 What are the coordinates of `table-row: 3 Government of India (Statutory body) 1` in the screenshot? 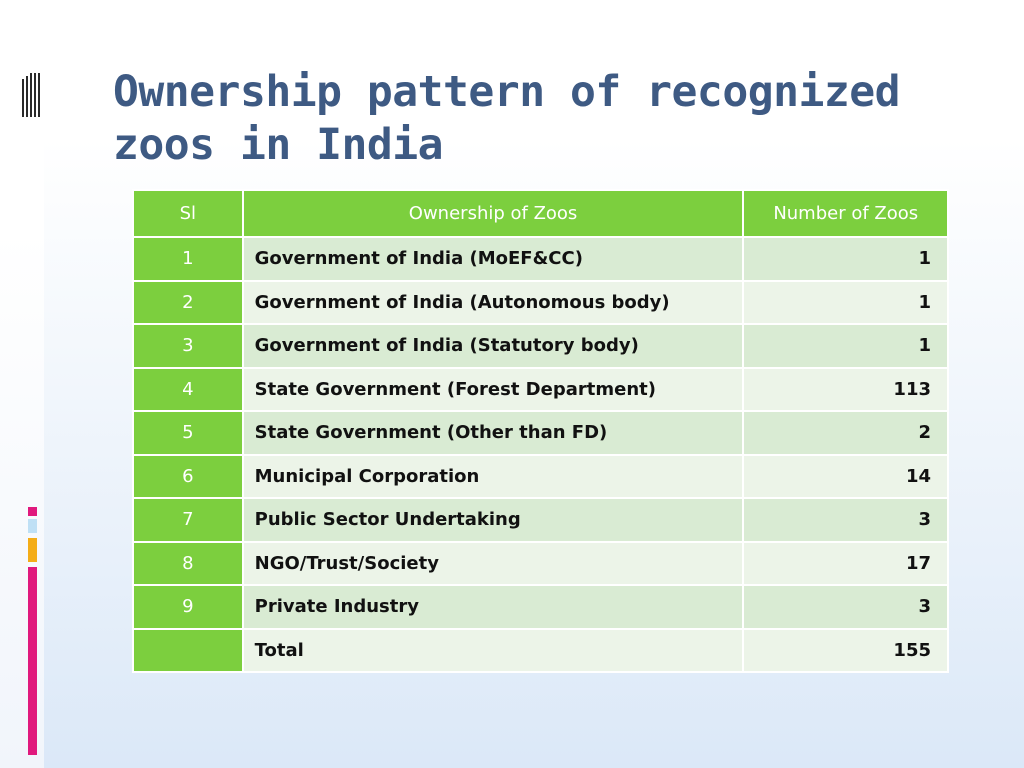 It's located at (540, 346).